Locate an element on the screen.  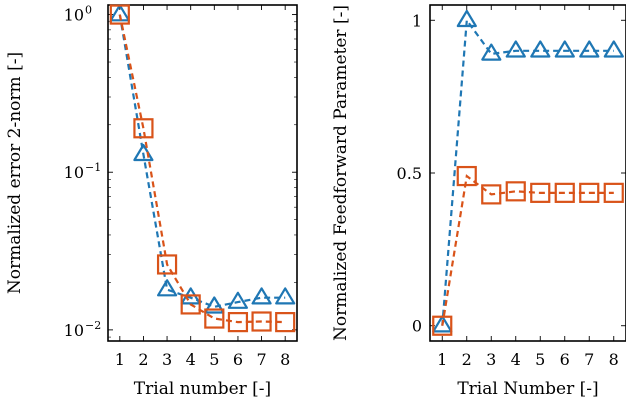
y-axis-label: Normalized Feedforward Parameter [-] is located at coordinates (341, 173).